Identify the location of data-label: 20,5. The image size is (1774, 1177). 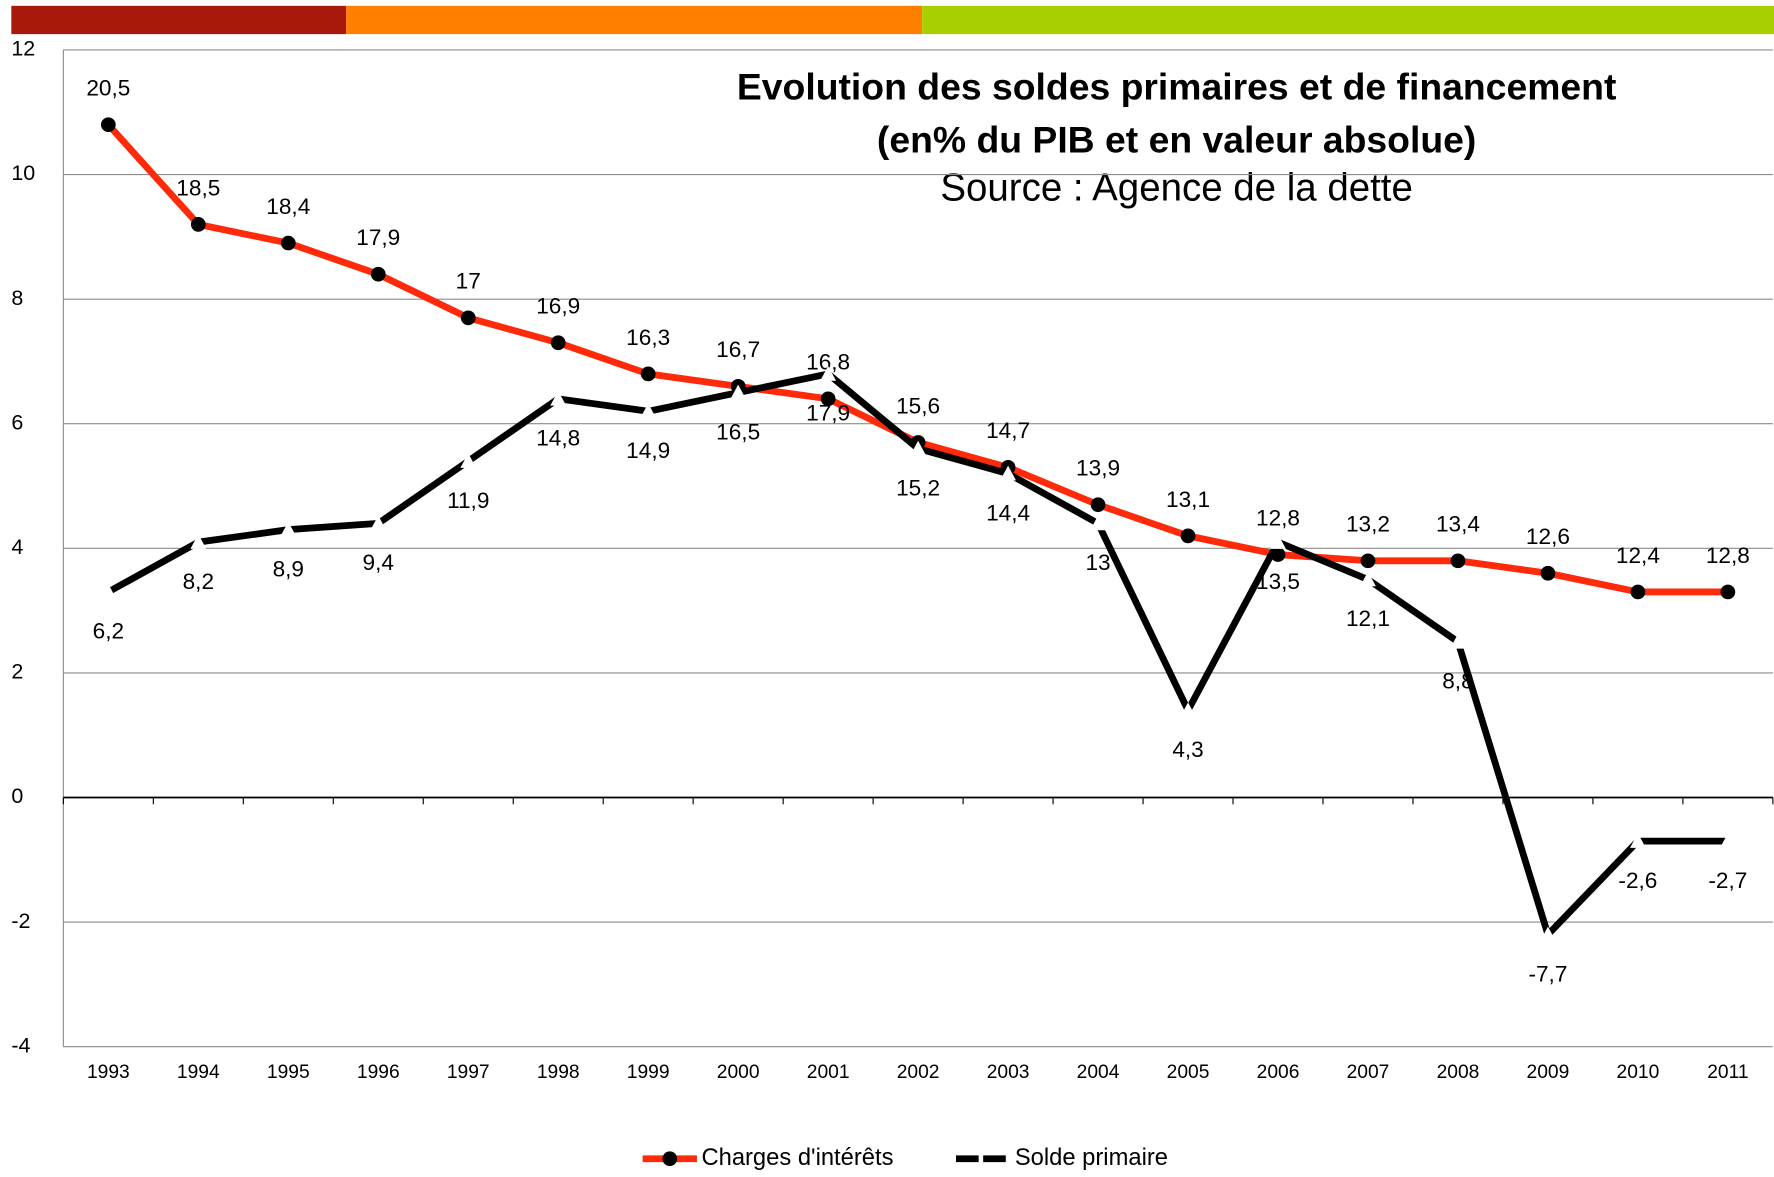
(108, 88).